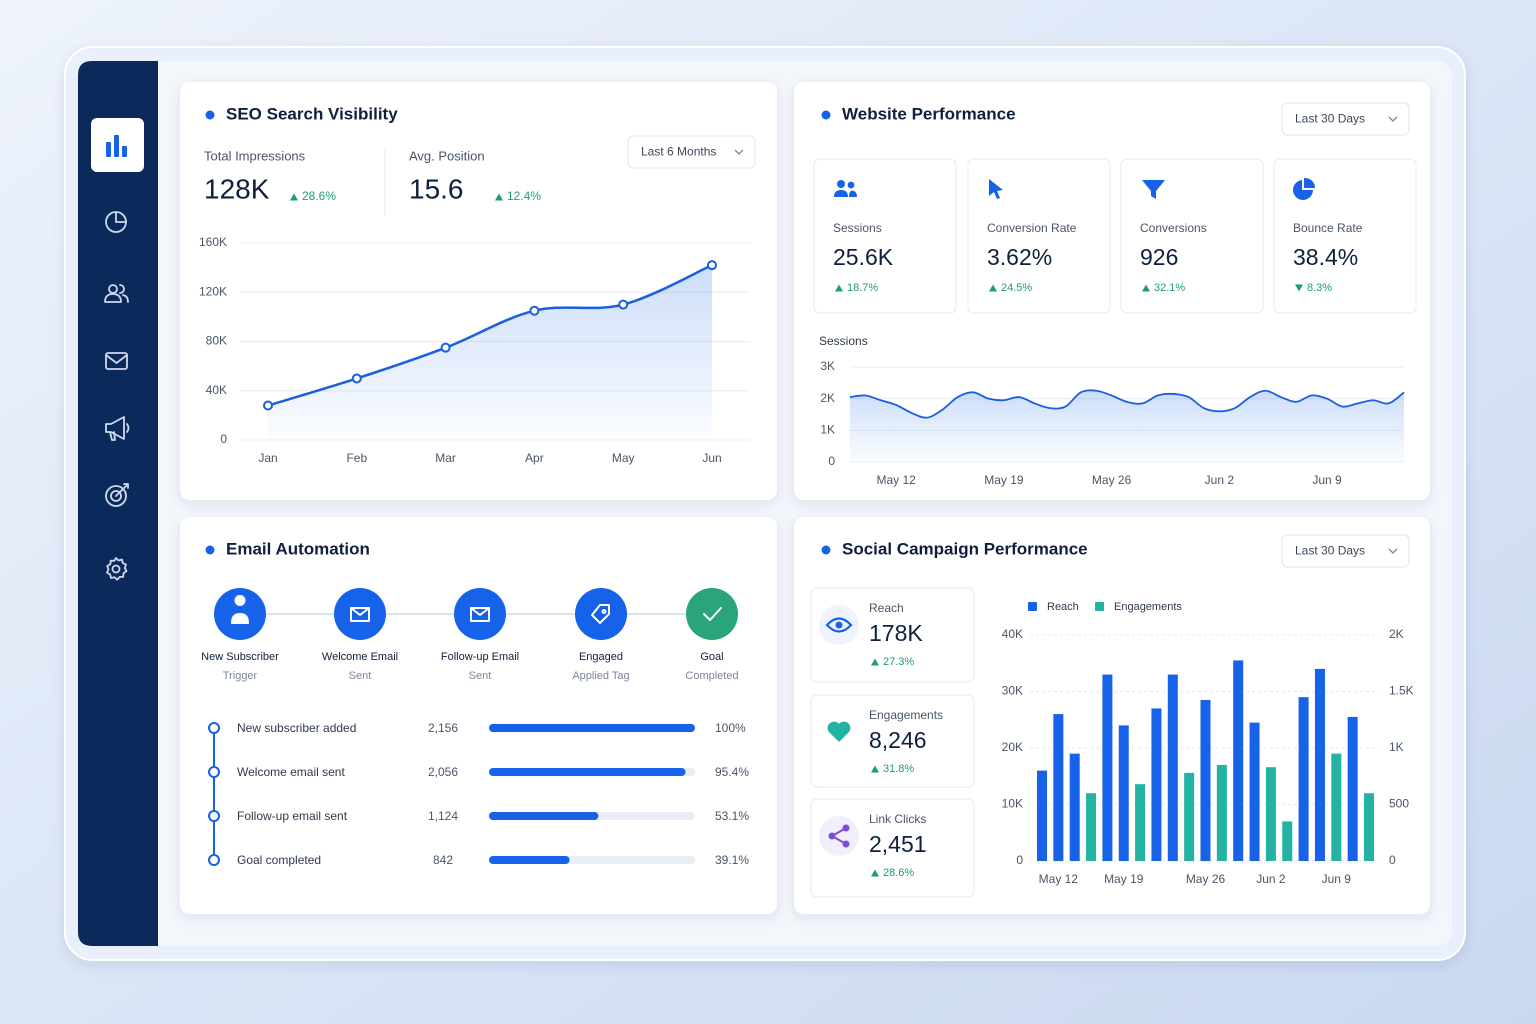 The height and width of the screenshot is (1024, 1536). Describe the element at coordinates (291, 772) in the screenshot. I see `funnel-label: Welcome email sent` at that location.